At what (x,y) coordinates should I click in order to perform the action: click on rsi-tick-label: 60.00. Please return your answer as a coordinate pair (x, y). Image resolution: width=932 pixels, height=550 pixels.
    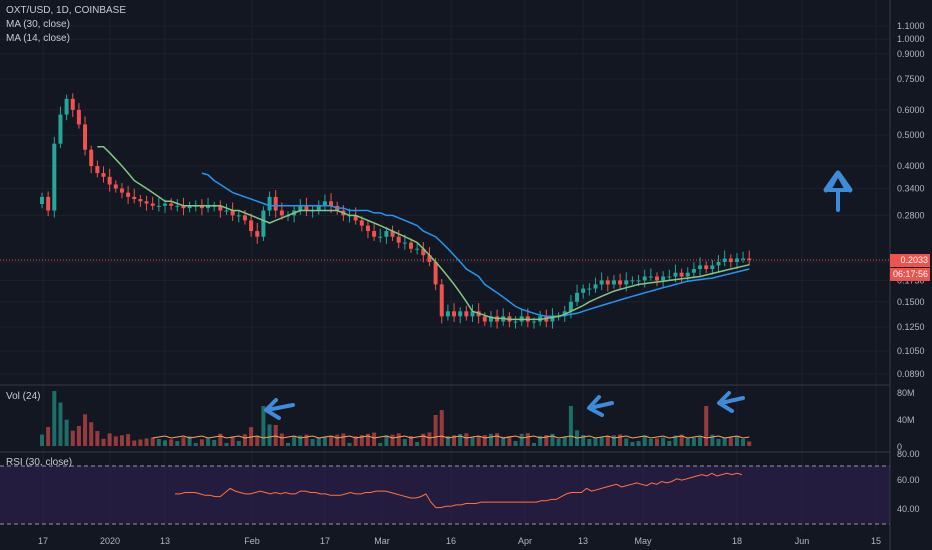
    Looking at the image, I should click on (908, 480).